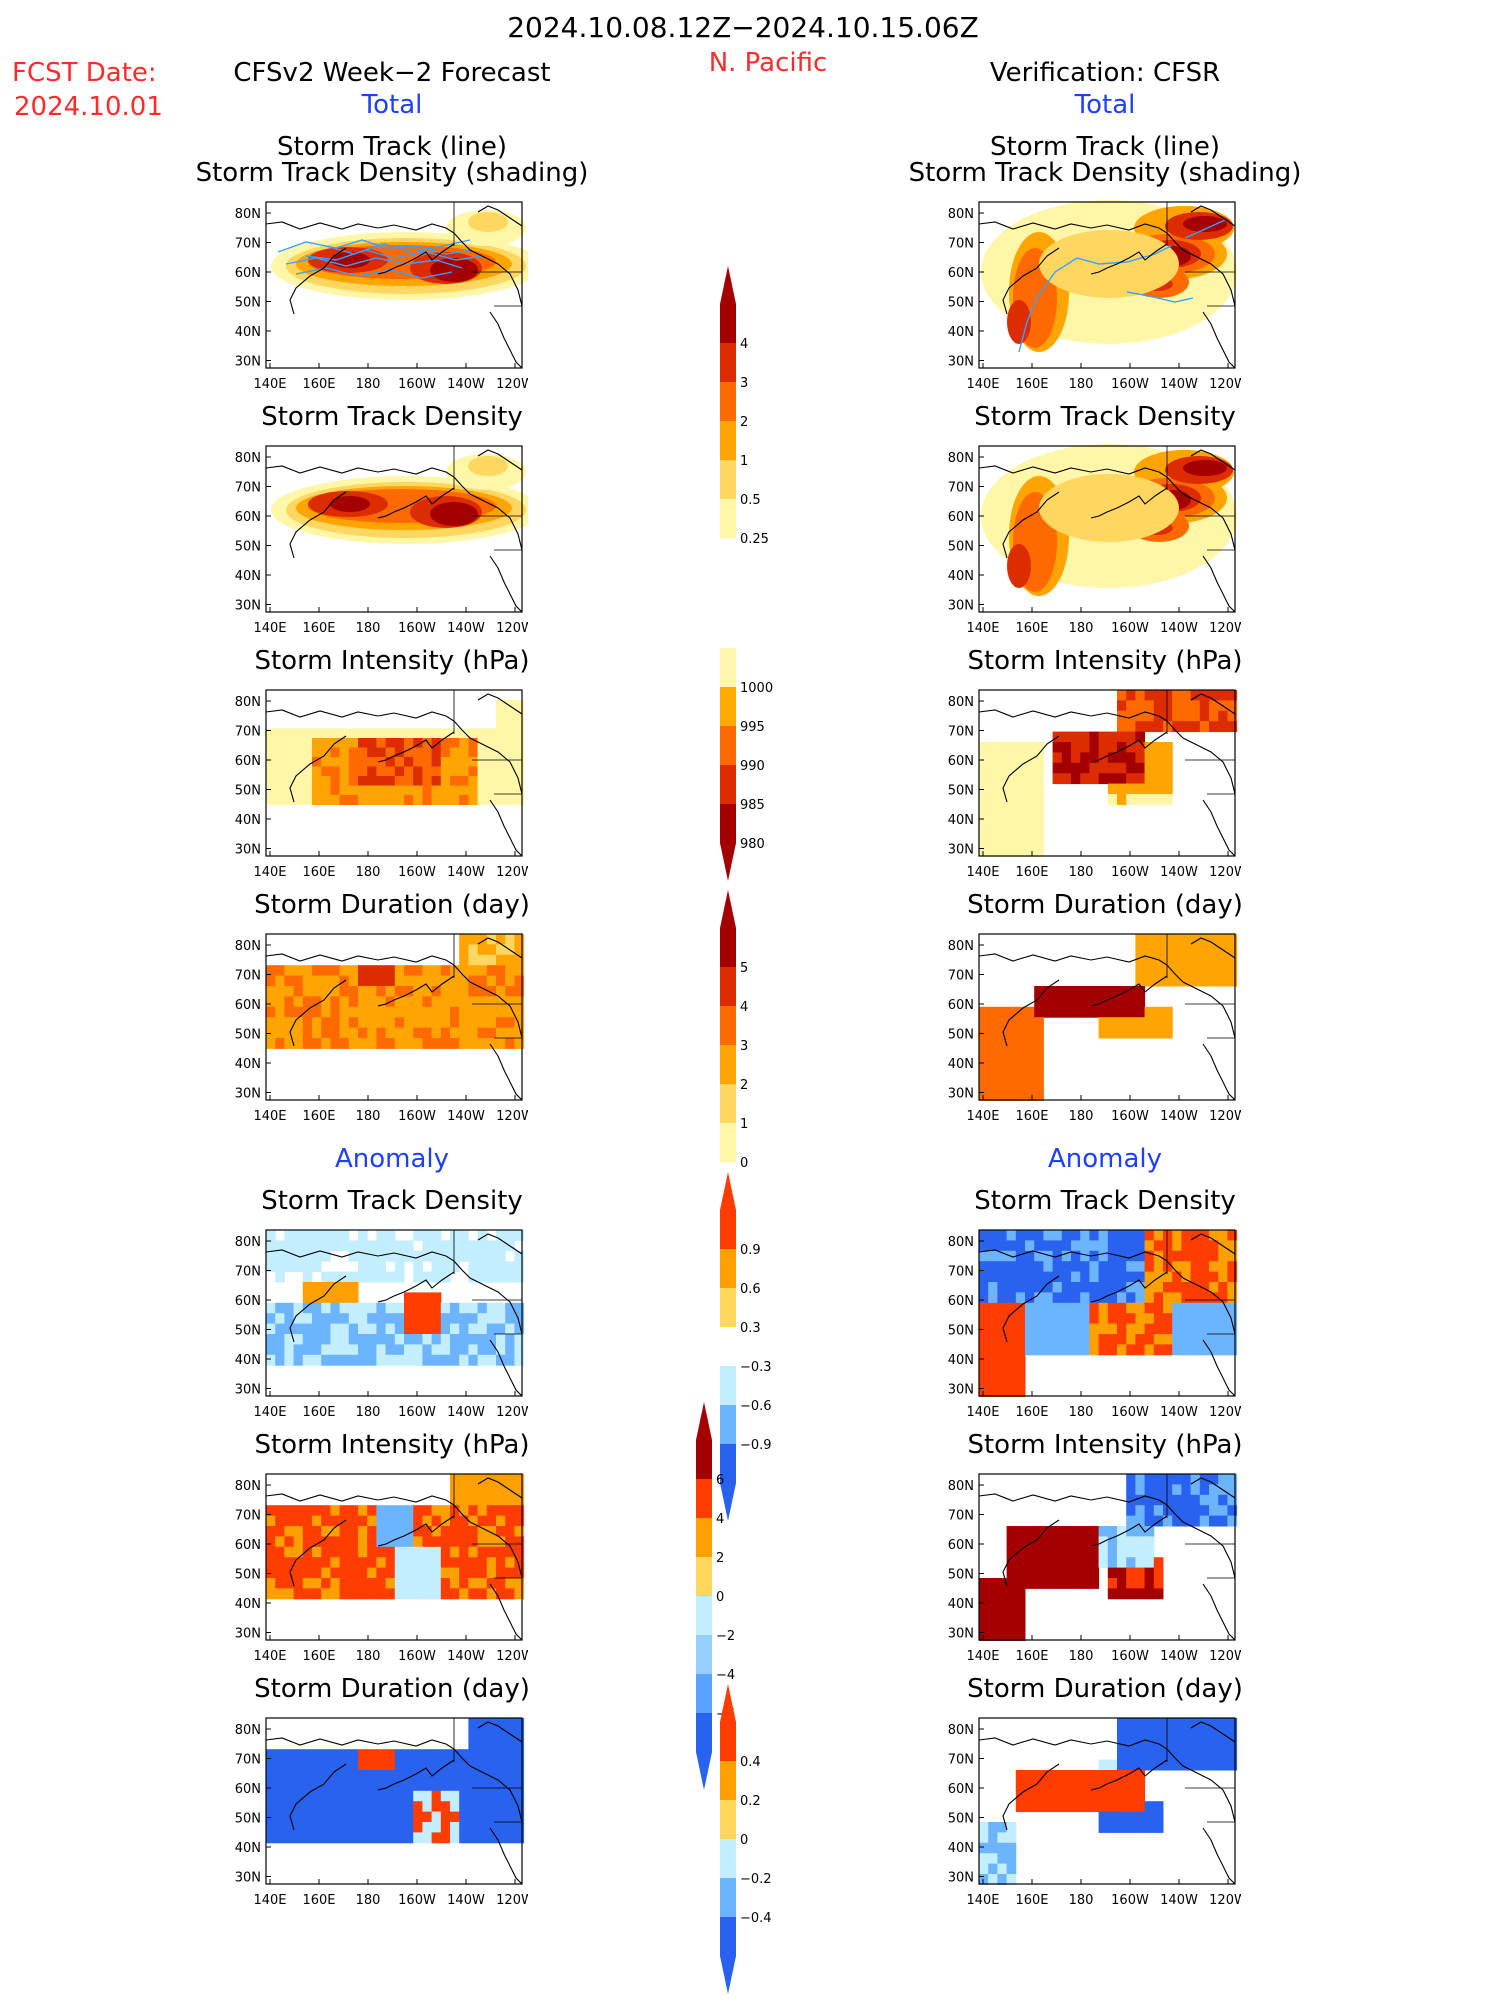  What do you see at coordinates (752, 727) in the screenshot?
I see `colorbar-tick-label: 995` at bounding box center [752, 727].